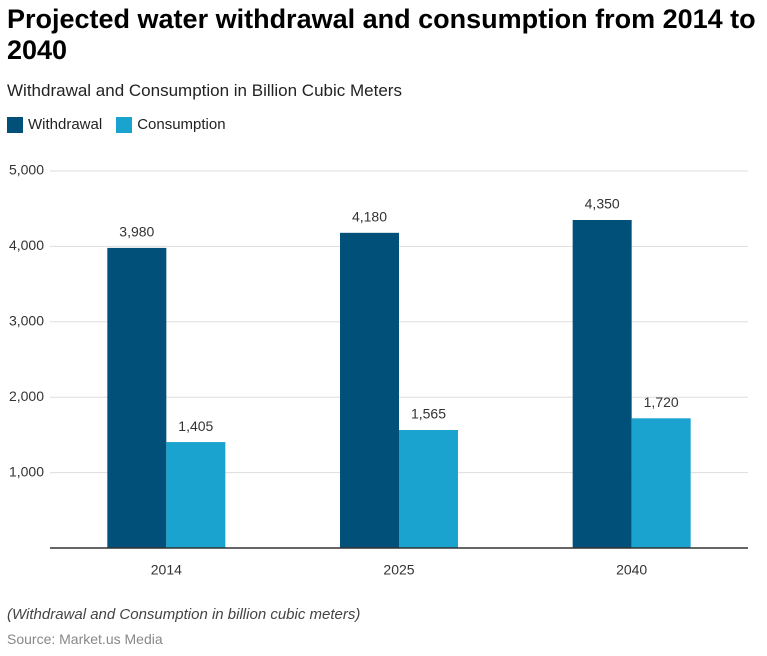  What do you see at coordinates (26, 321) in the screenshot?
I see `y-tick-label: 3,000` at bounding box center [26, 321].